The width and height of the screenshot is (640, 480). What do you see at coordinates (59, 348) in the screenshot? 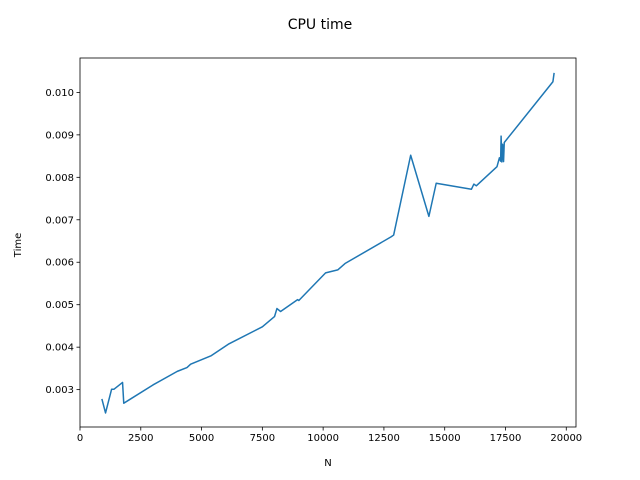
I see `y-tick-label: 0.004` at bounding box center [59, 348].